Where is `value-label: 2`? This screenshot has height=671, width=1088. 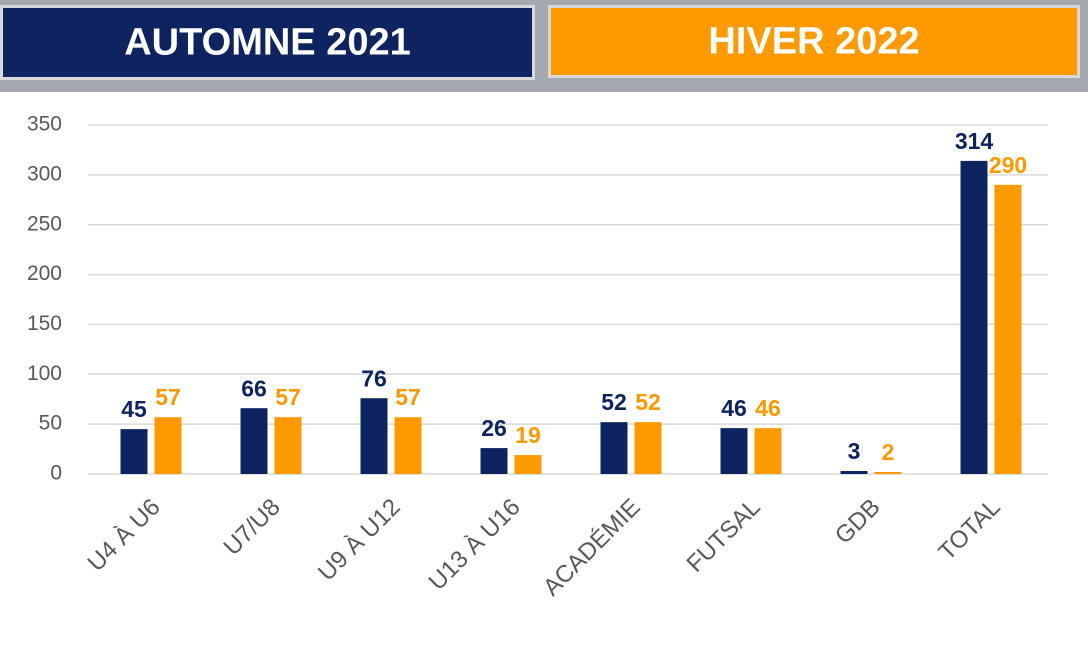
value-label: 2 is located at coordinates (888, 452).